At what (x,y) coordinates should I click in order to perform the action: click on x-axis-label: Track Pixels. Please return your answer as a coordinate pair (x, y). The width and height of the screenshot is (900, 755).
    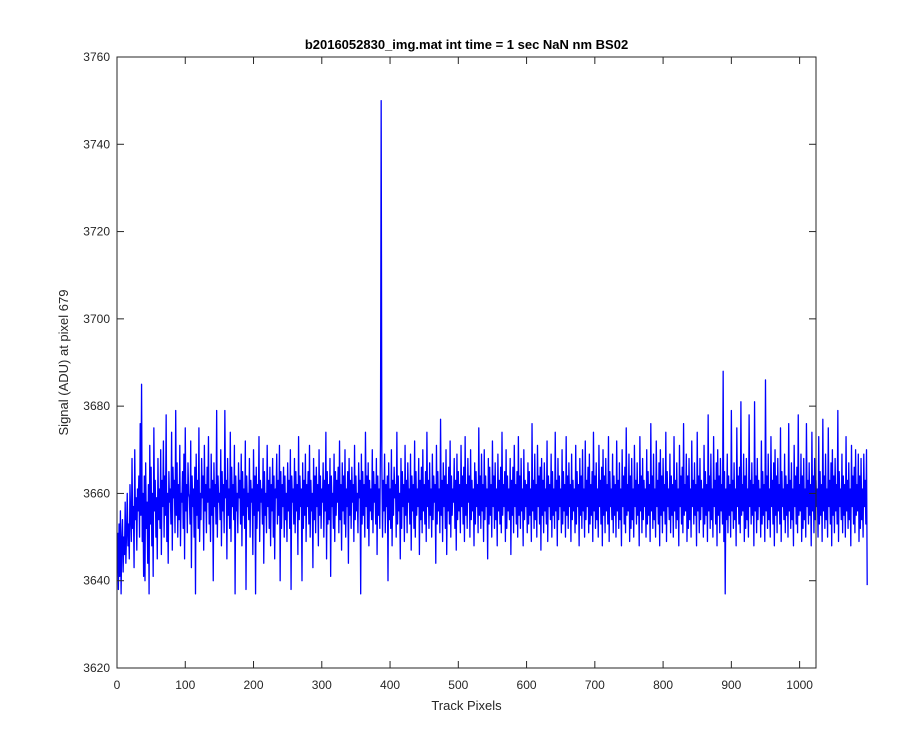
    Looking at the image, I should click on (466, 705).